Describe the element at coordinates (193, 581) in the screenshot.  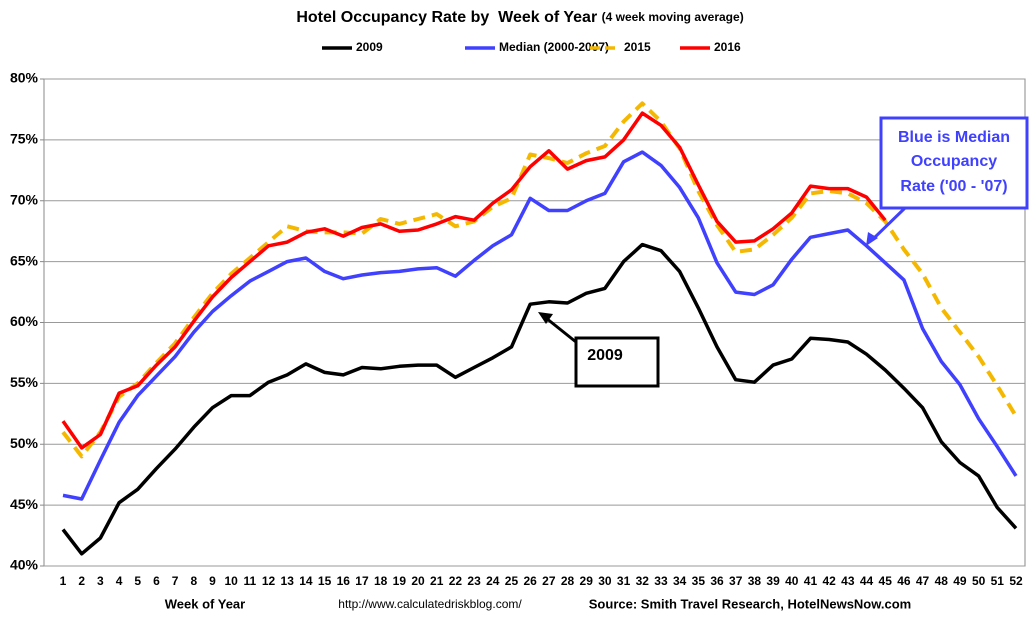
I see `x-tick-label: 8` at that location.